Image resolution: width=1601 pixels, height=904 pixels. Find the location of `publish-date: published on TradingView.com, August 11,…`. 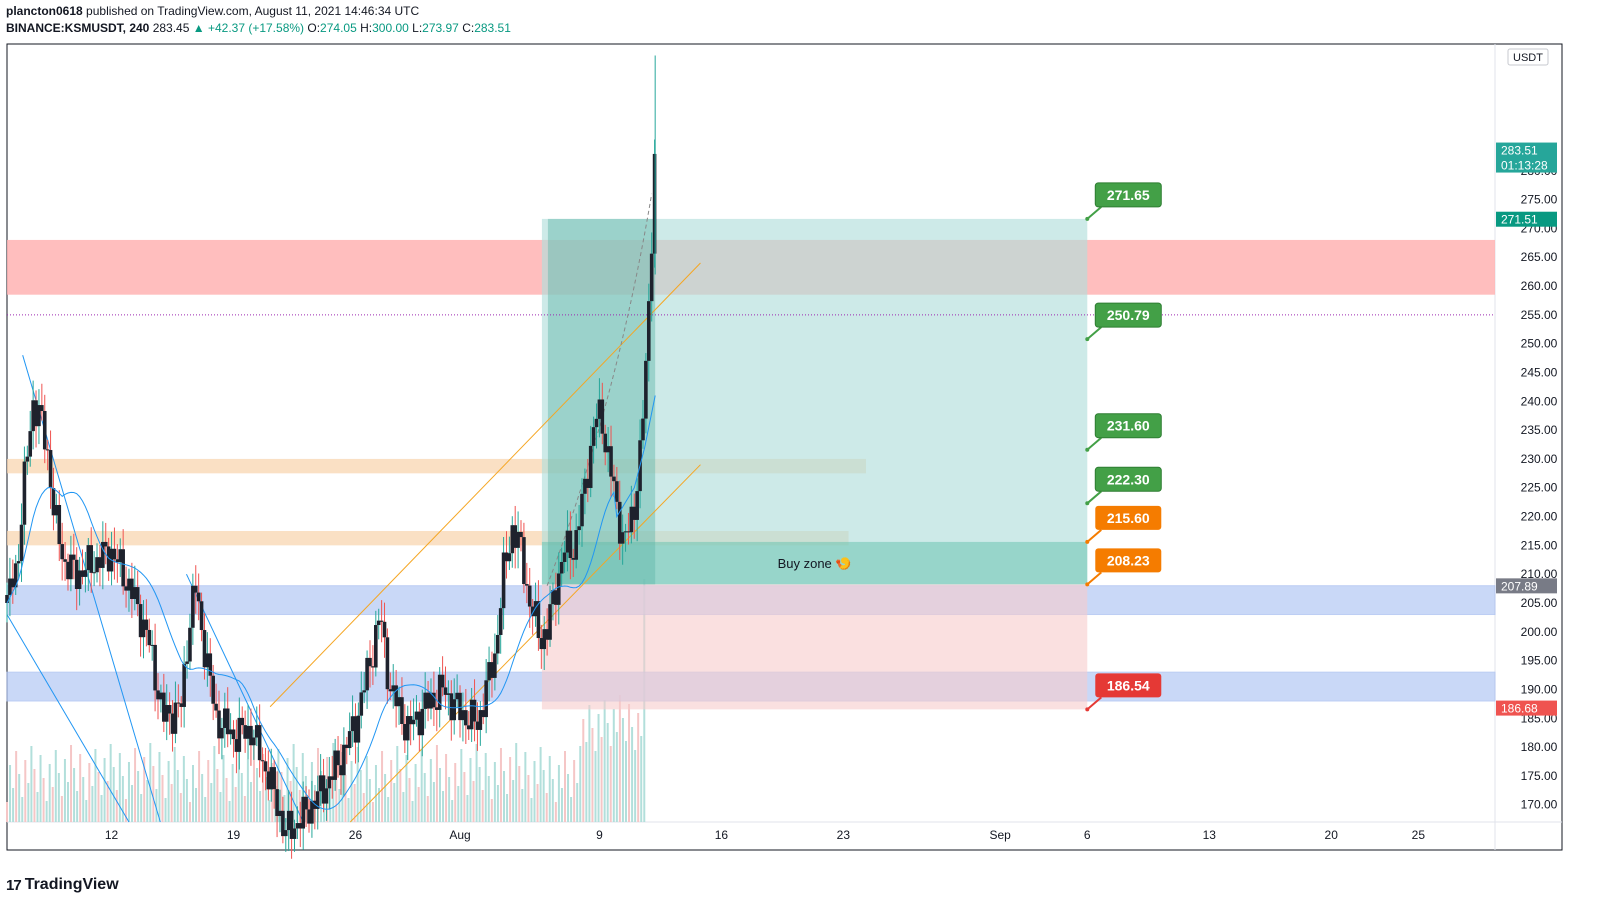

publish-date: published on TradingView.com, August 11,… is located at coordinates (253, 11).